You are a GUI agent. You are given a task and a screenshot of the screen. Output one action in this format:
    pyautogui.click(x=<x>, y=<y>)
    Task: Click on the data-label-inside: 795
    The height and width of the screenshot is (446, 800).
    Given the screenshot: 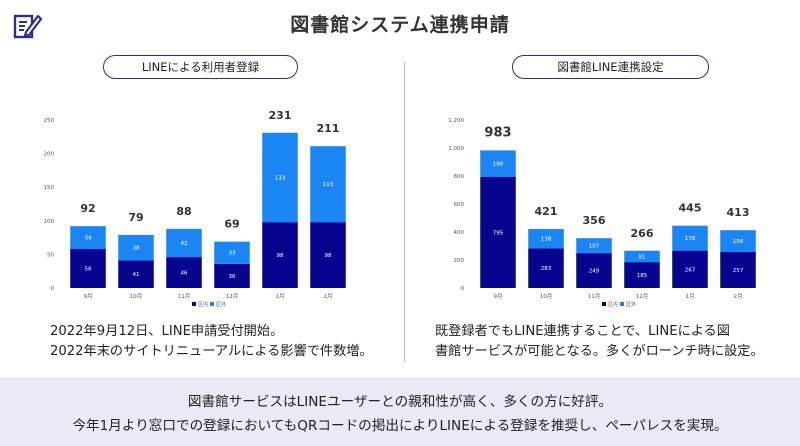 What is the action you would take?
    pyautogui.click(x=498, y=233)
    